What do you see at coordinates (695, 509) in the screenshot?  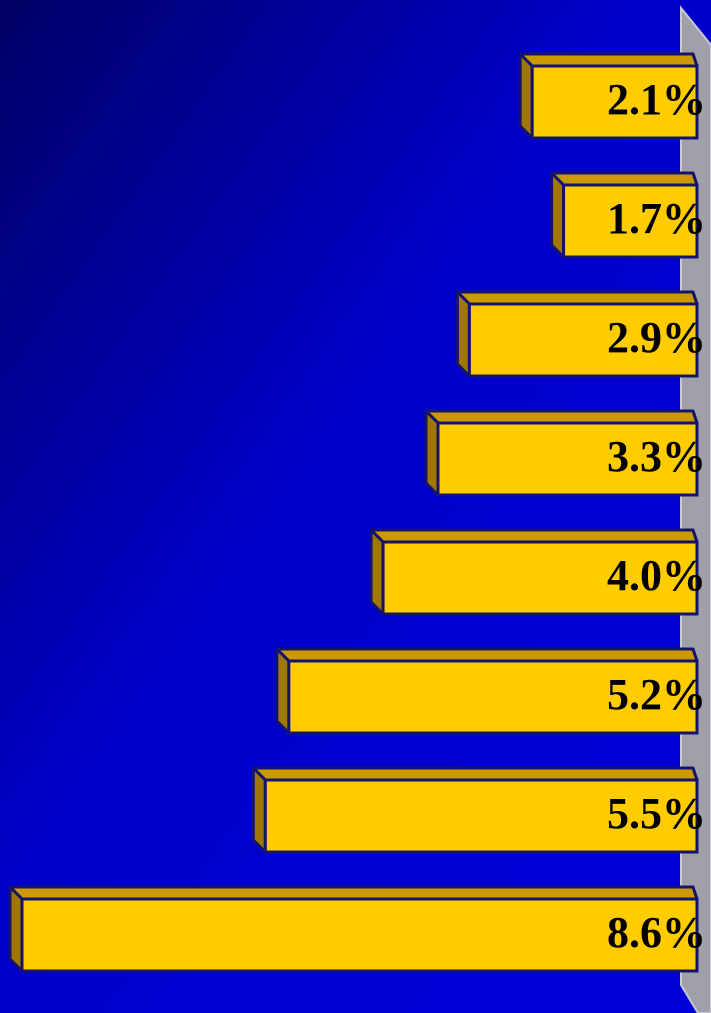 I see `side-wall` at bounding box center [695, 509].